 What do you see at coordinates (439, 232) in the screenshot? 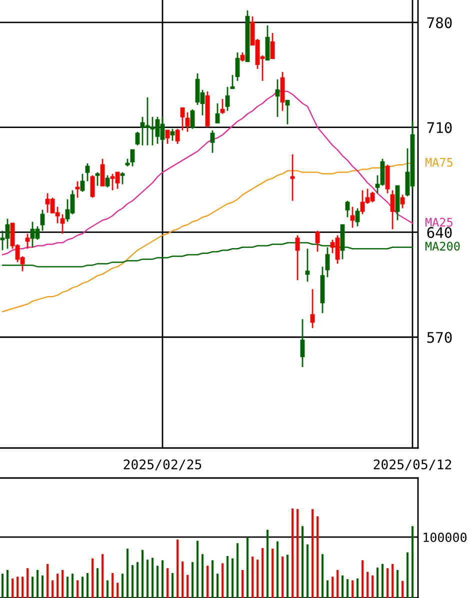
I see `y-tick-label: 640` at bounding box center [439, 232].